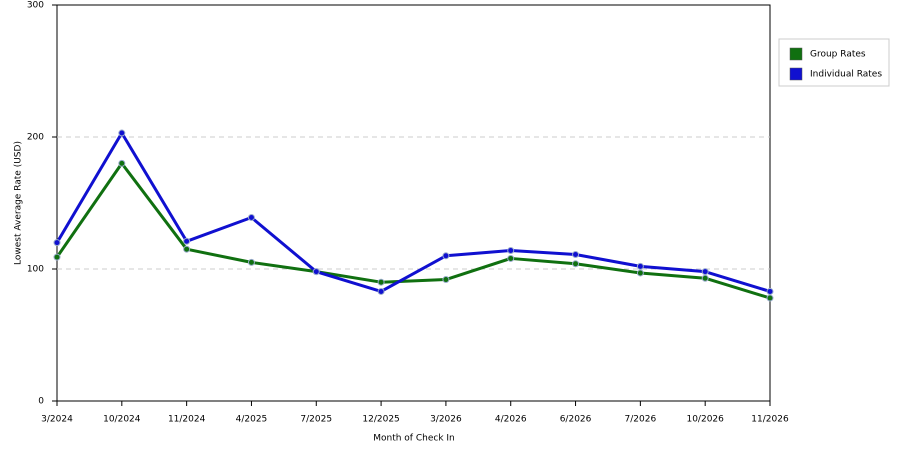  Describe the element at coordinates (446, 420) in the screenshot. I see `x-tick-label: 3/2026` at that location.